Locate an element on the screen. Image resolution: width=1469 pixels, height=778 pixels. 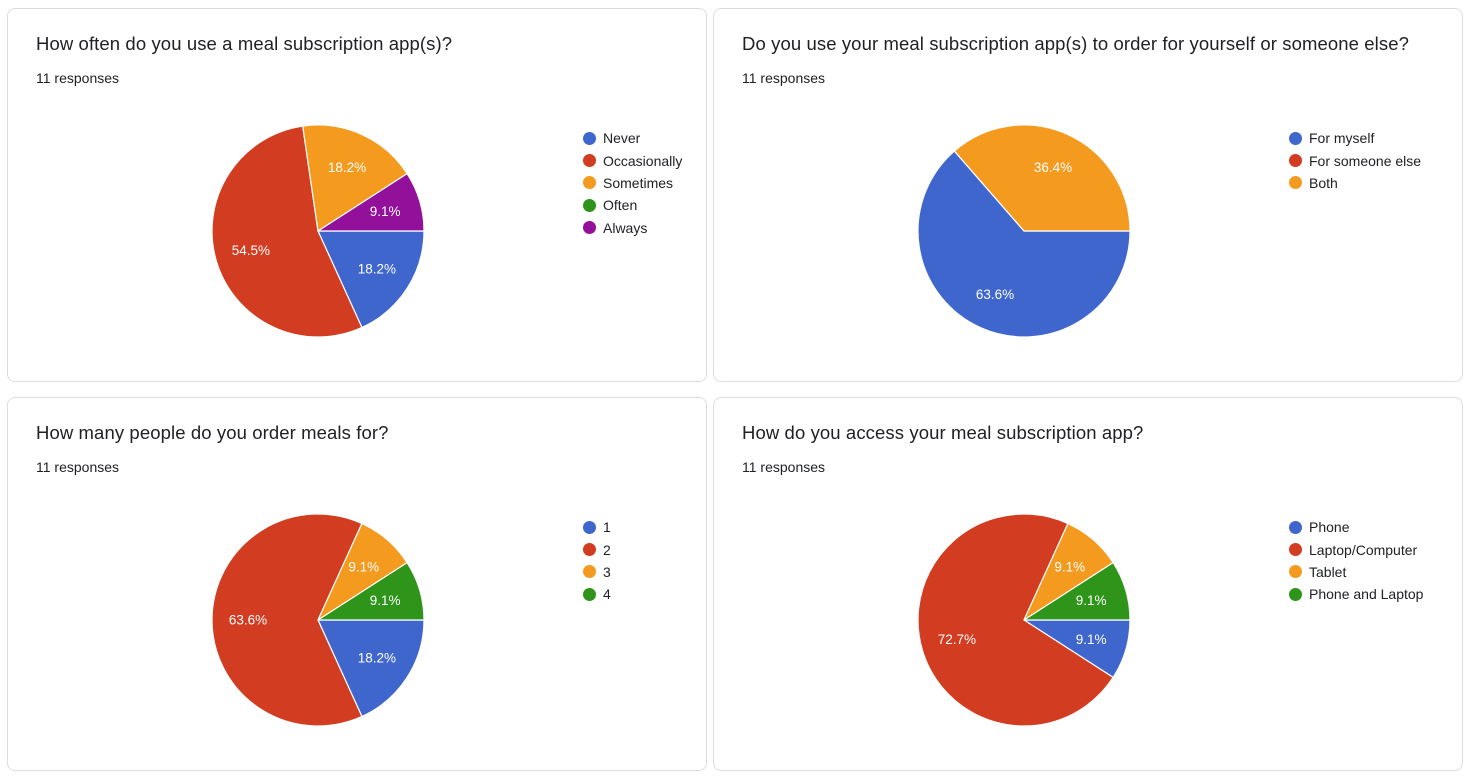
legend-label: Sometimes is located at coordinates (638, 182).